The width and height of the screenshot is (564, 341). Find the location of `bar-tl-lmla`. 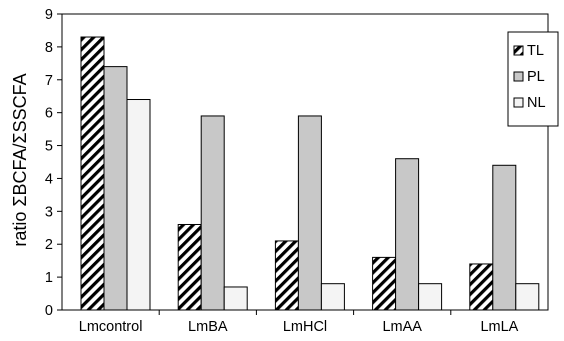

bar-tl-lmla is located at coordinates (481, 287).